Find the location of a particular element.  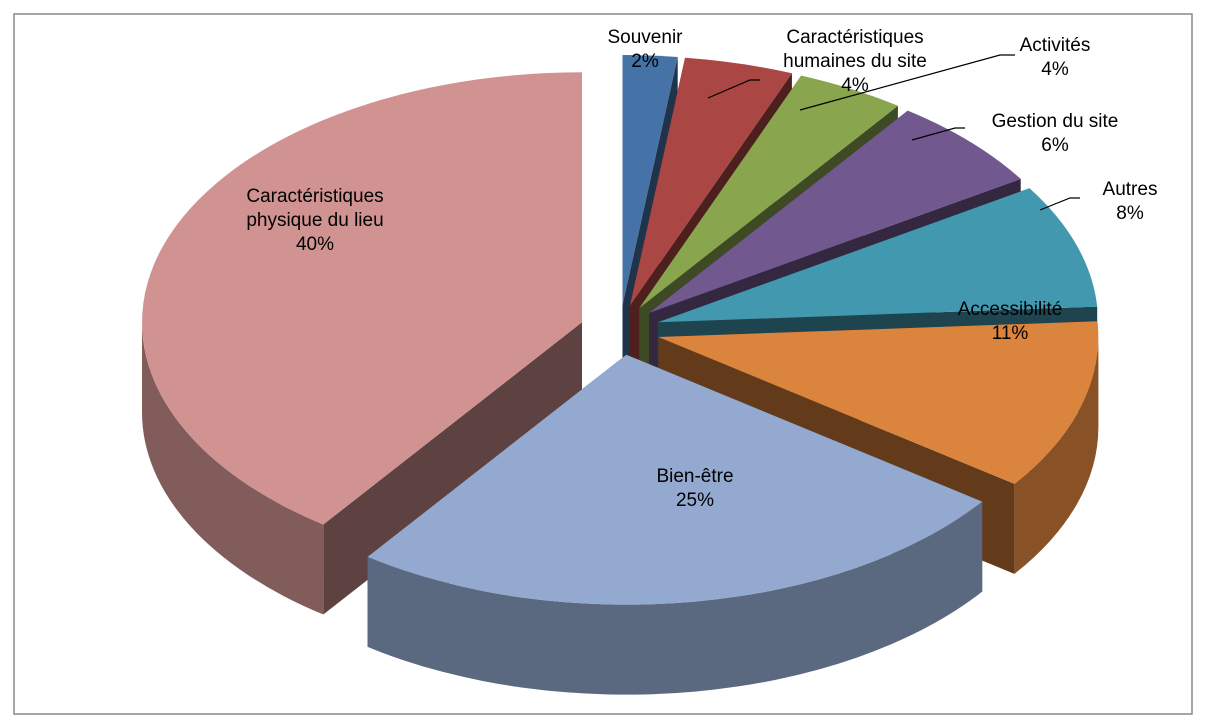

category-label: Caractéristiques physique du lieu is located at coordinates (315, 208).